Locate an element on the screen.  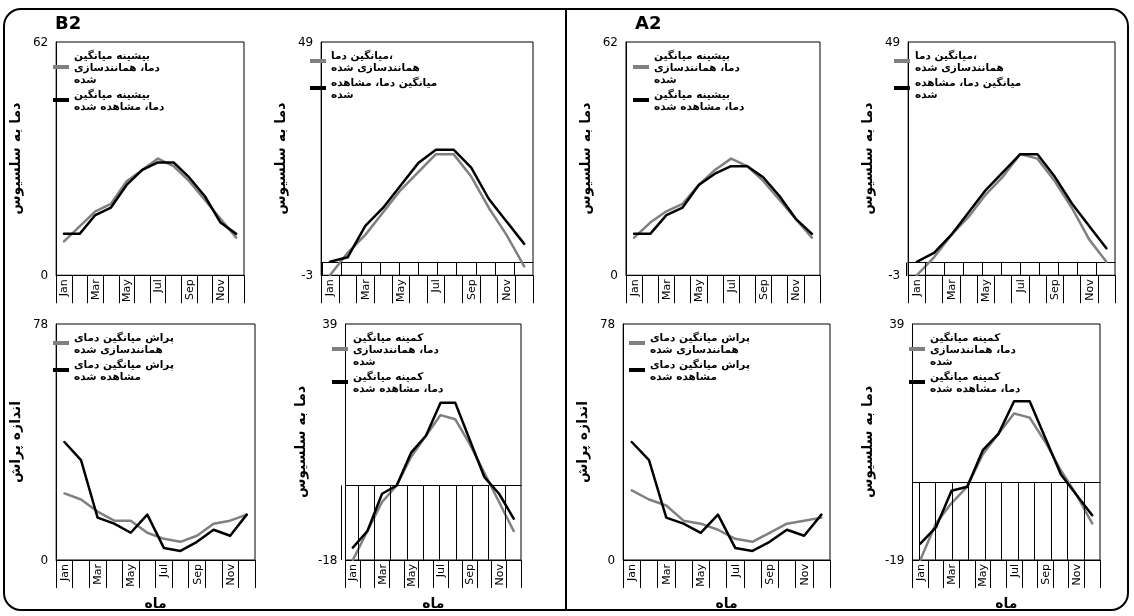
chart-title: A2 is located at coordinates (648, 22).